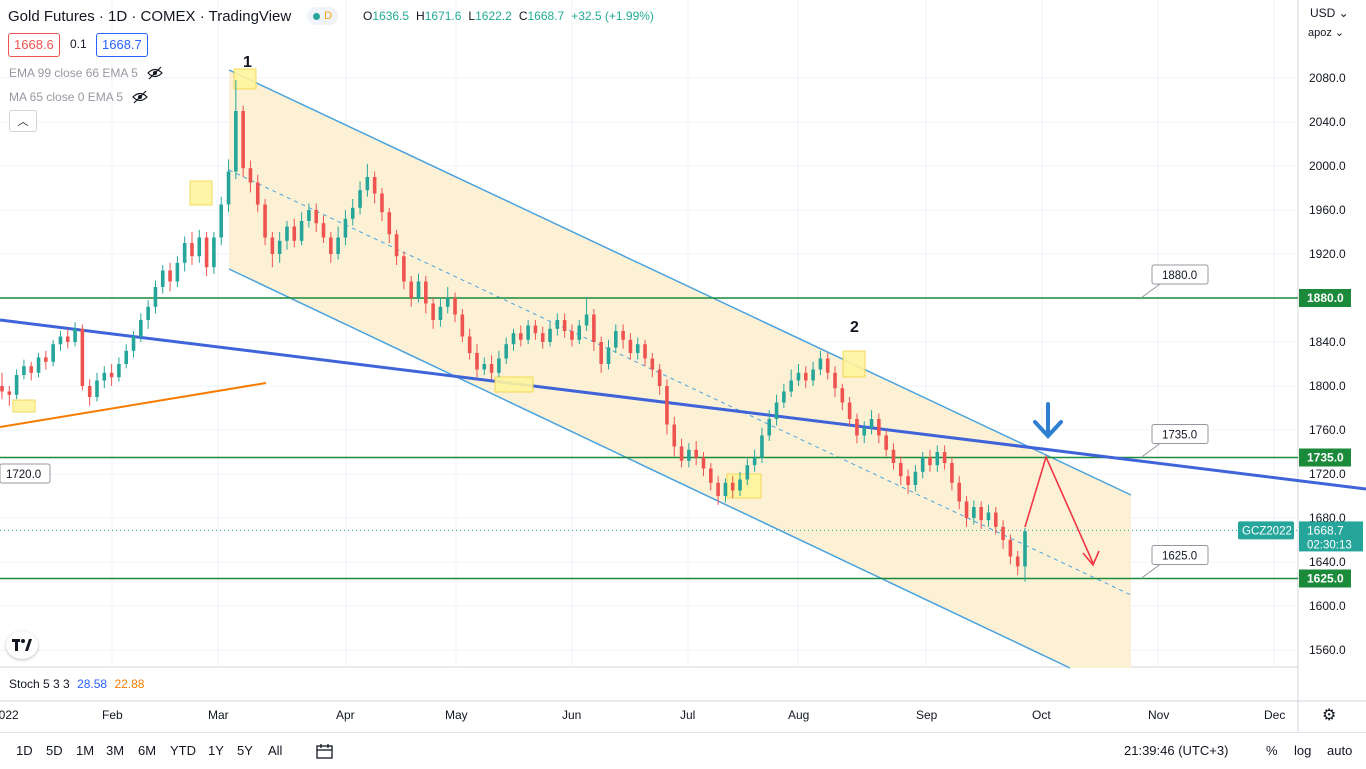 Image resolution: width=1366 pixels, height=769 pixels. Describe the element at coordinates (612, 16) in the screenshot. I see `ohlc-value: +32.5 (+1.99%)` at that location.